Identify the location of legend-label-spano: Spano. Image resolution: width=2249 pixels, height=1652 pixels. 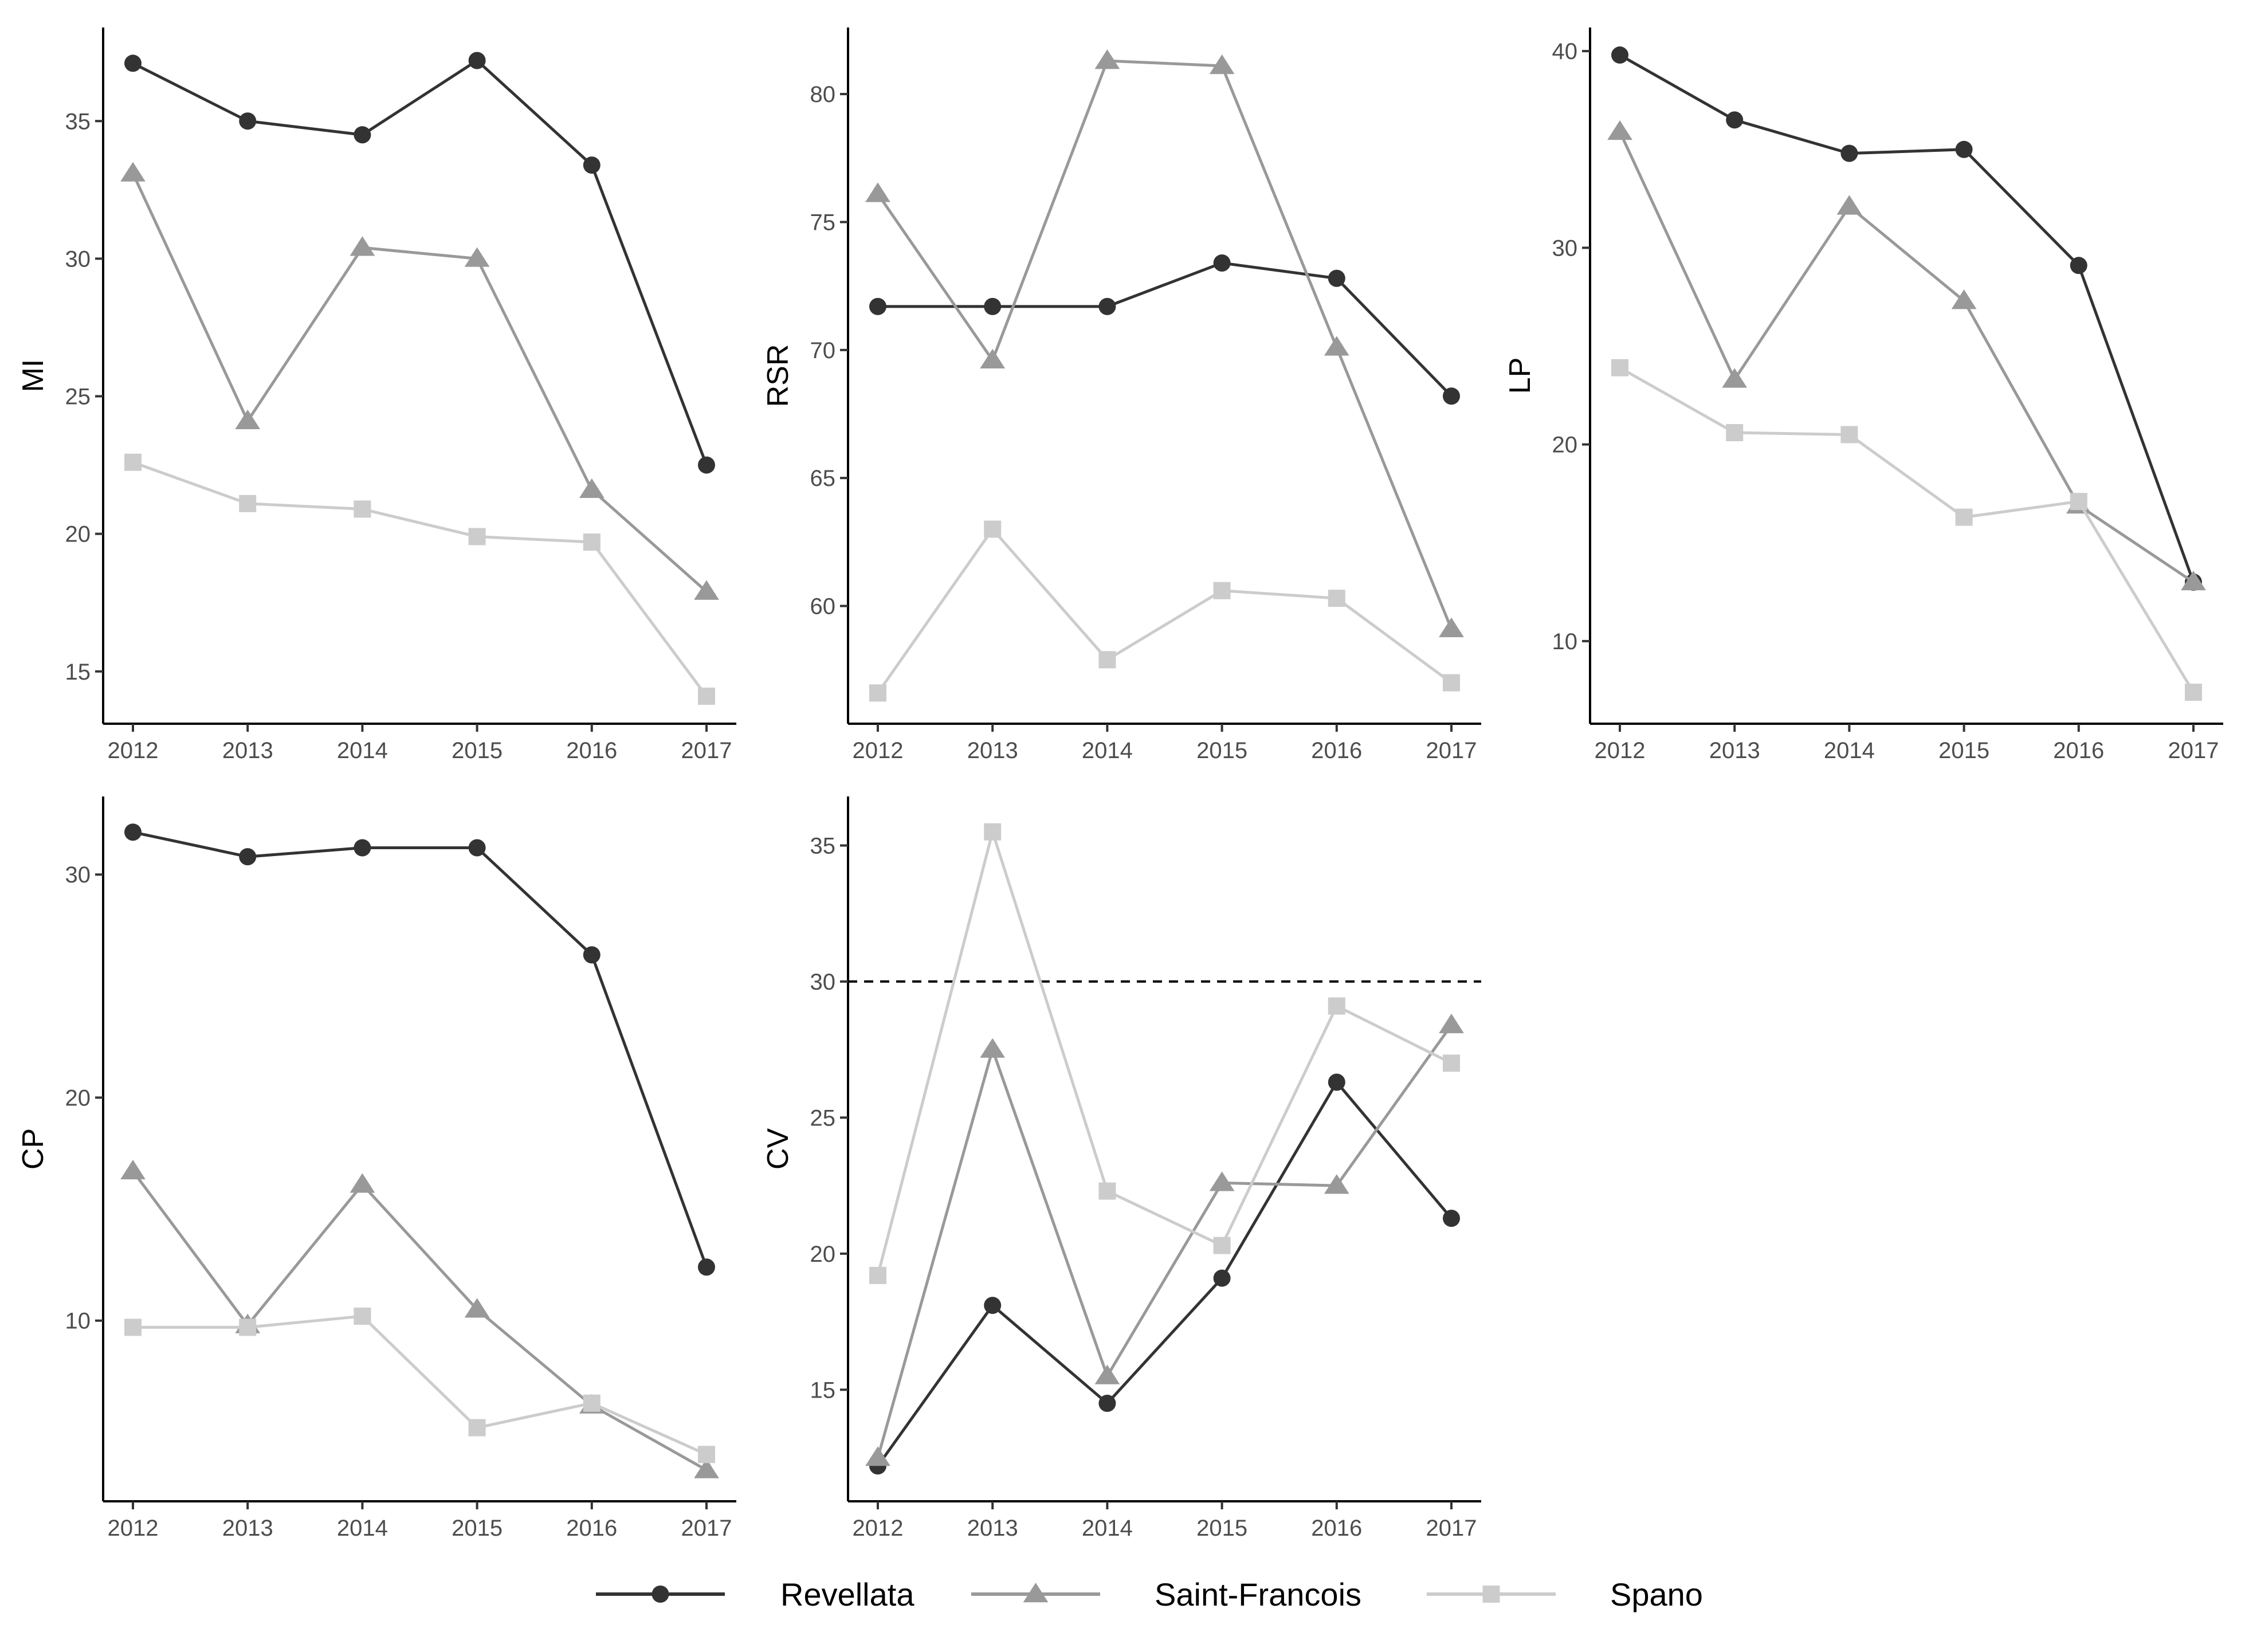
(1656, 1594).